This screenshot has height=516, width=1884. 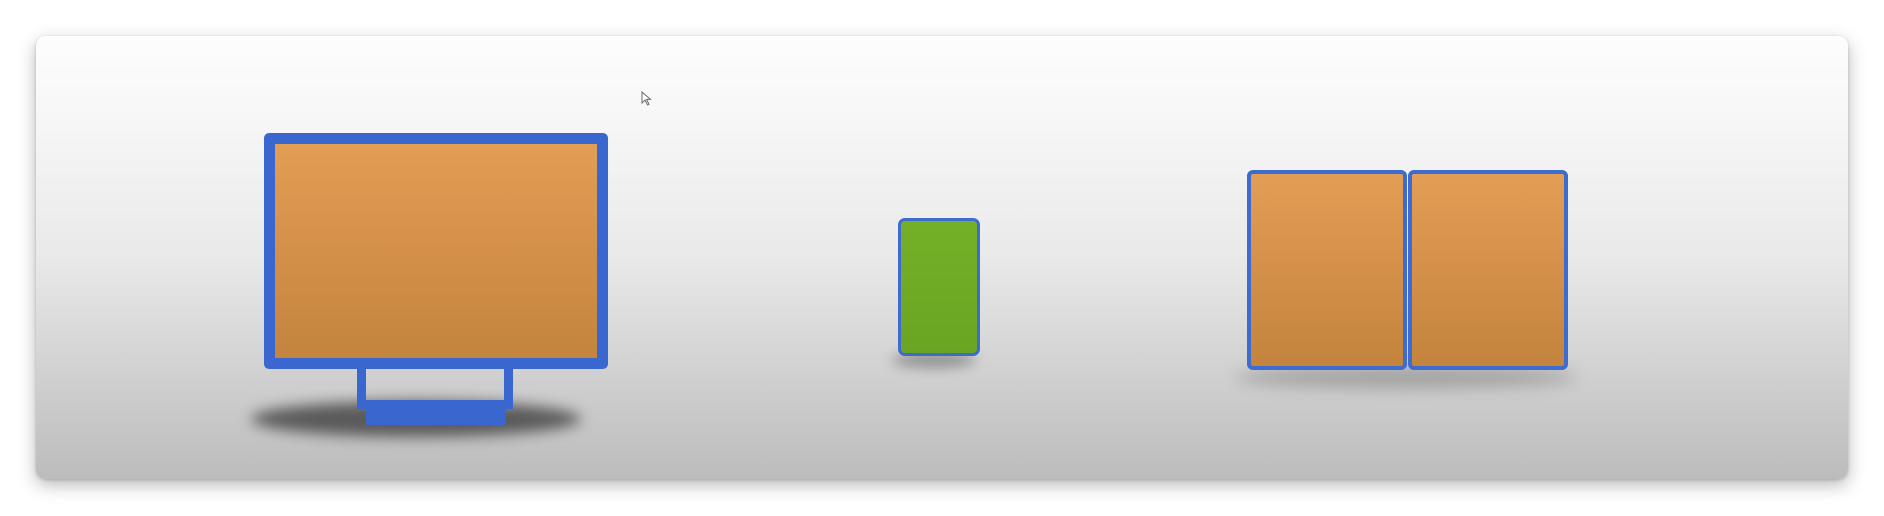 I want to click on desktop-monitor-screen, so click(x=436, y=251).